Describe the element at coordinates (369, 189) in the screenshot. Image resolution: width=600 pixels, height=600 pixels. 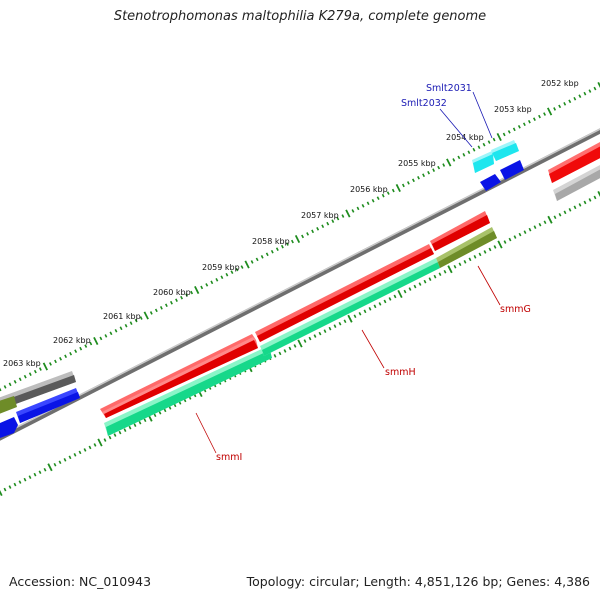
I see `scale-label-2056: 2056 kbp` at that location.